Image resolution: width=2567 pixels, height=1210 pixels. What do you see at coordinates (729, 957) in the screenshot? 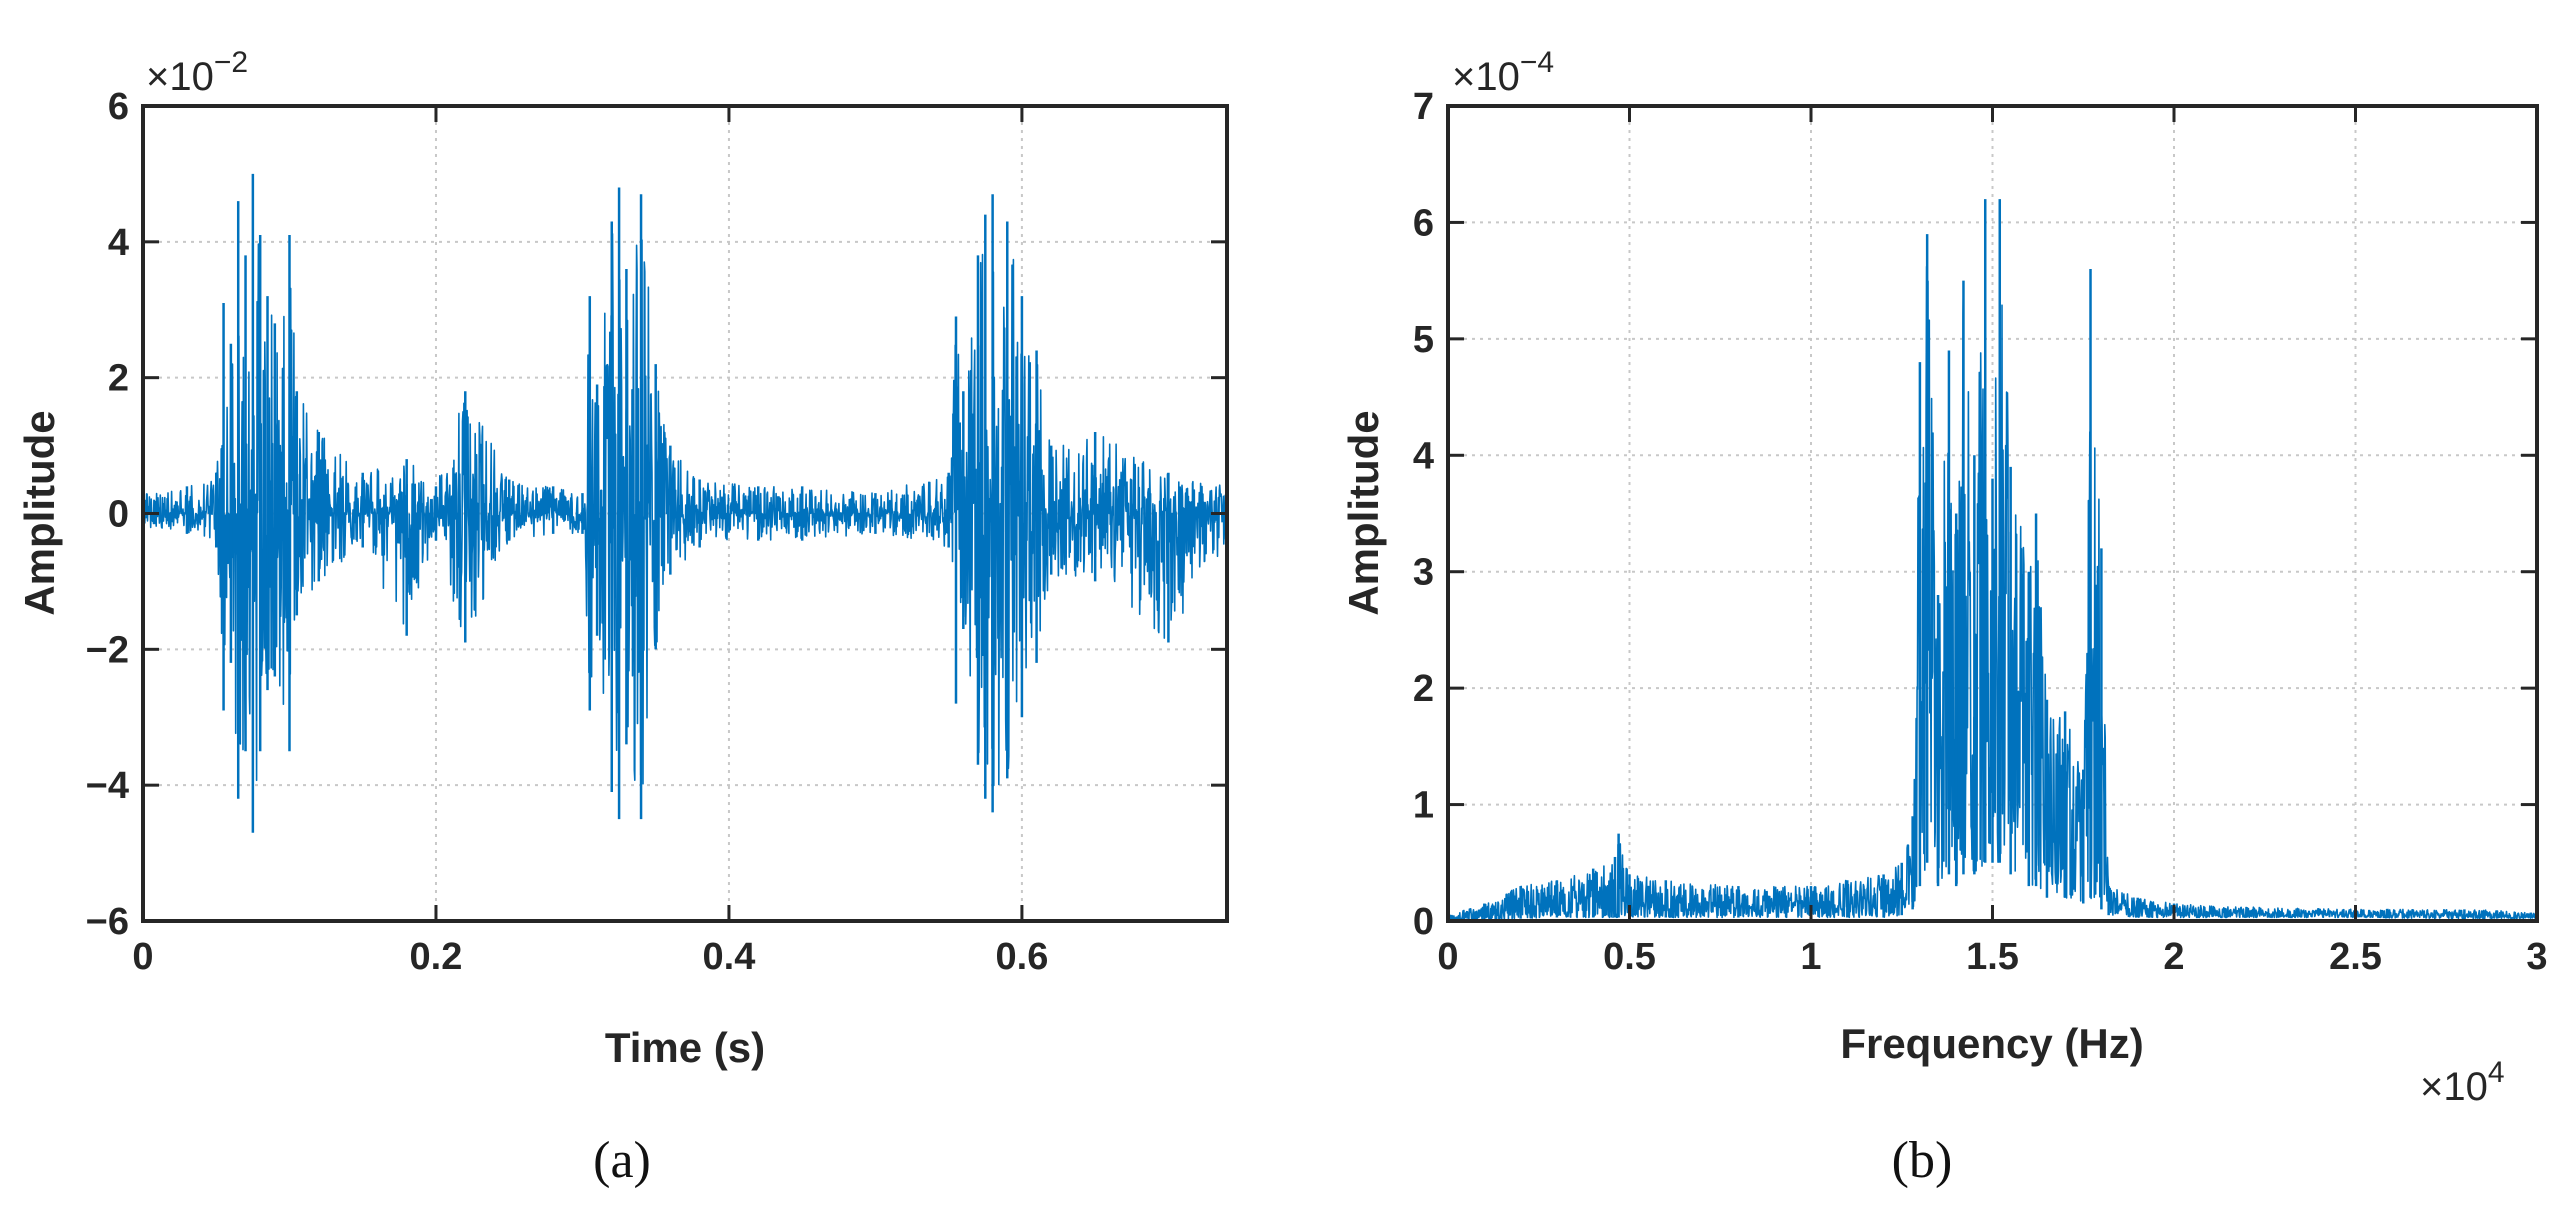
I see `panel-a-x-tick-label: 0.4` at bounding box center [729, 957].